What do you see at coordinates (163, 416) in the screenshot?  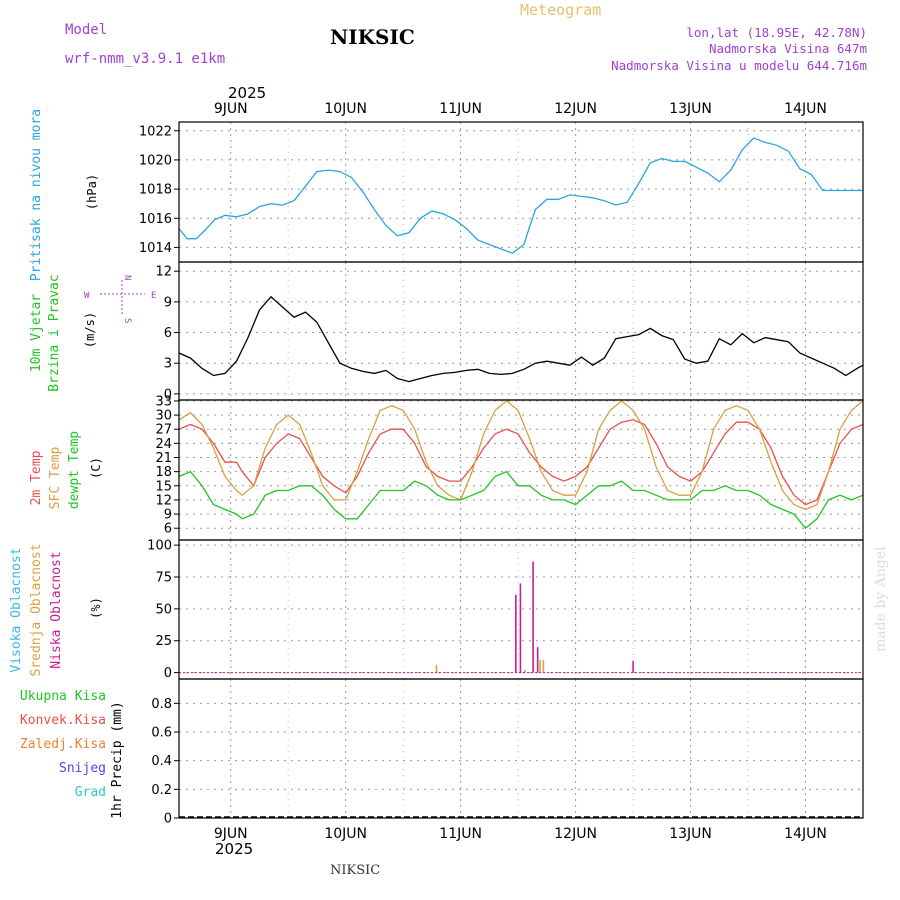 I see `temperature-ytick-label: 30` at bounding box center [163, 416].